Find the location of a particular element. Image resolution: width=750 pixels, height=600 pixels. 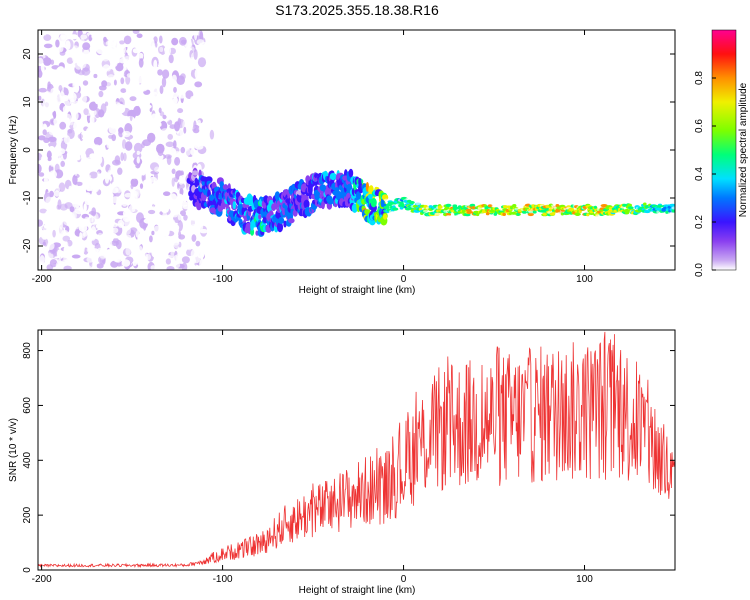

y-tick-label: -10 is located at coordinates (27, 197).